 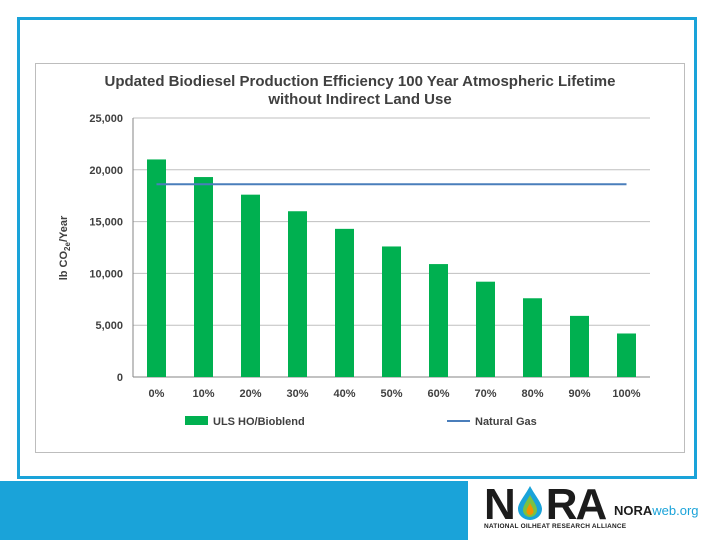 I want to click on x-tick-label: 70%, so click(x=485, y=394).